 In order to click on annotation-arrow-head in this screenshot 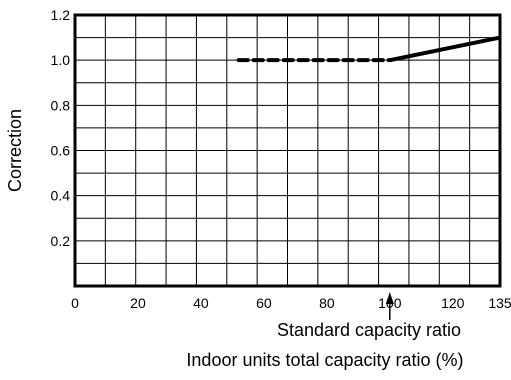, I will do `click(389, 298)`.